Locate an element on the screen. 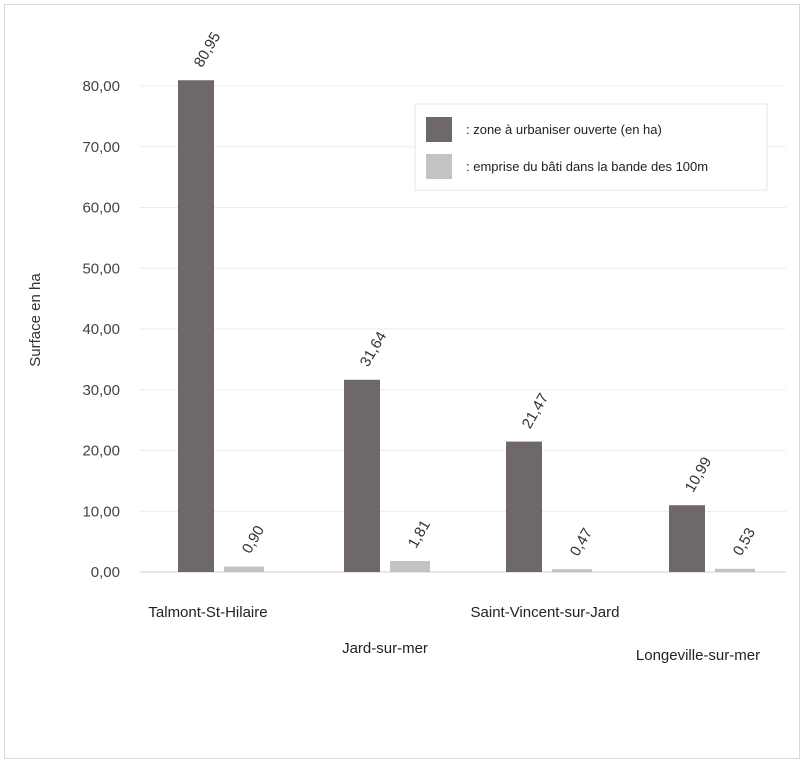 The height and width of the screenshot is (764, 806). category-label: Jard-sur-mer is located at coordinates (385, 648).